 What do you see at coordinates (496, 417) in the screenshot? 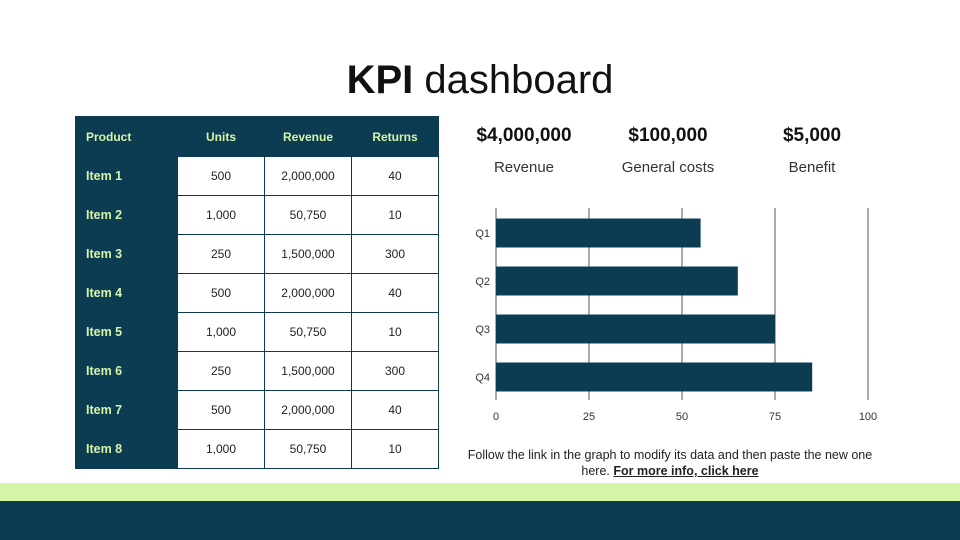
I see `x-tick-label: 0` at bounding box center [496, 417].